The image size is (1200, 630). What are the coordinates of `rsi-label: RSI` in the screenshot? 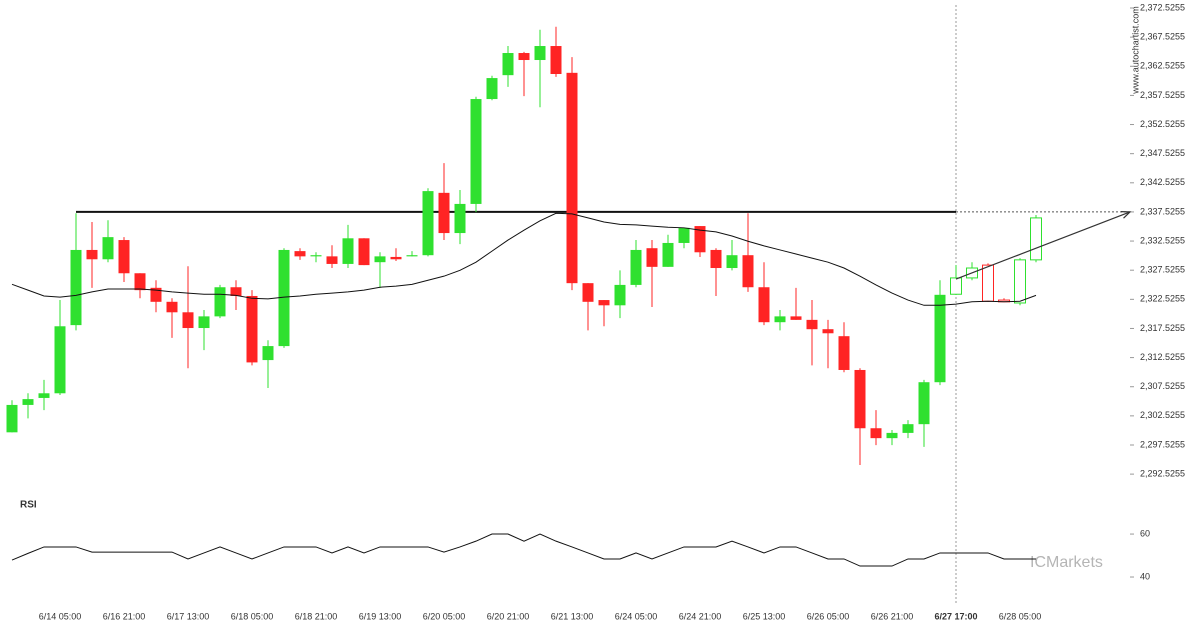 It's located at (28, 505).